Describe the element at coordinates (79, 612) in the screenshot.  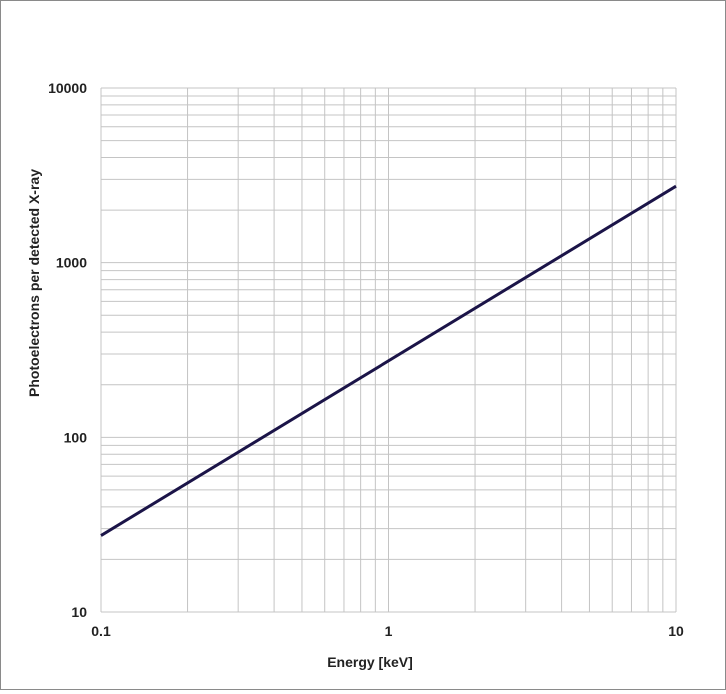
I see `y-tick-label: 10` at that location.